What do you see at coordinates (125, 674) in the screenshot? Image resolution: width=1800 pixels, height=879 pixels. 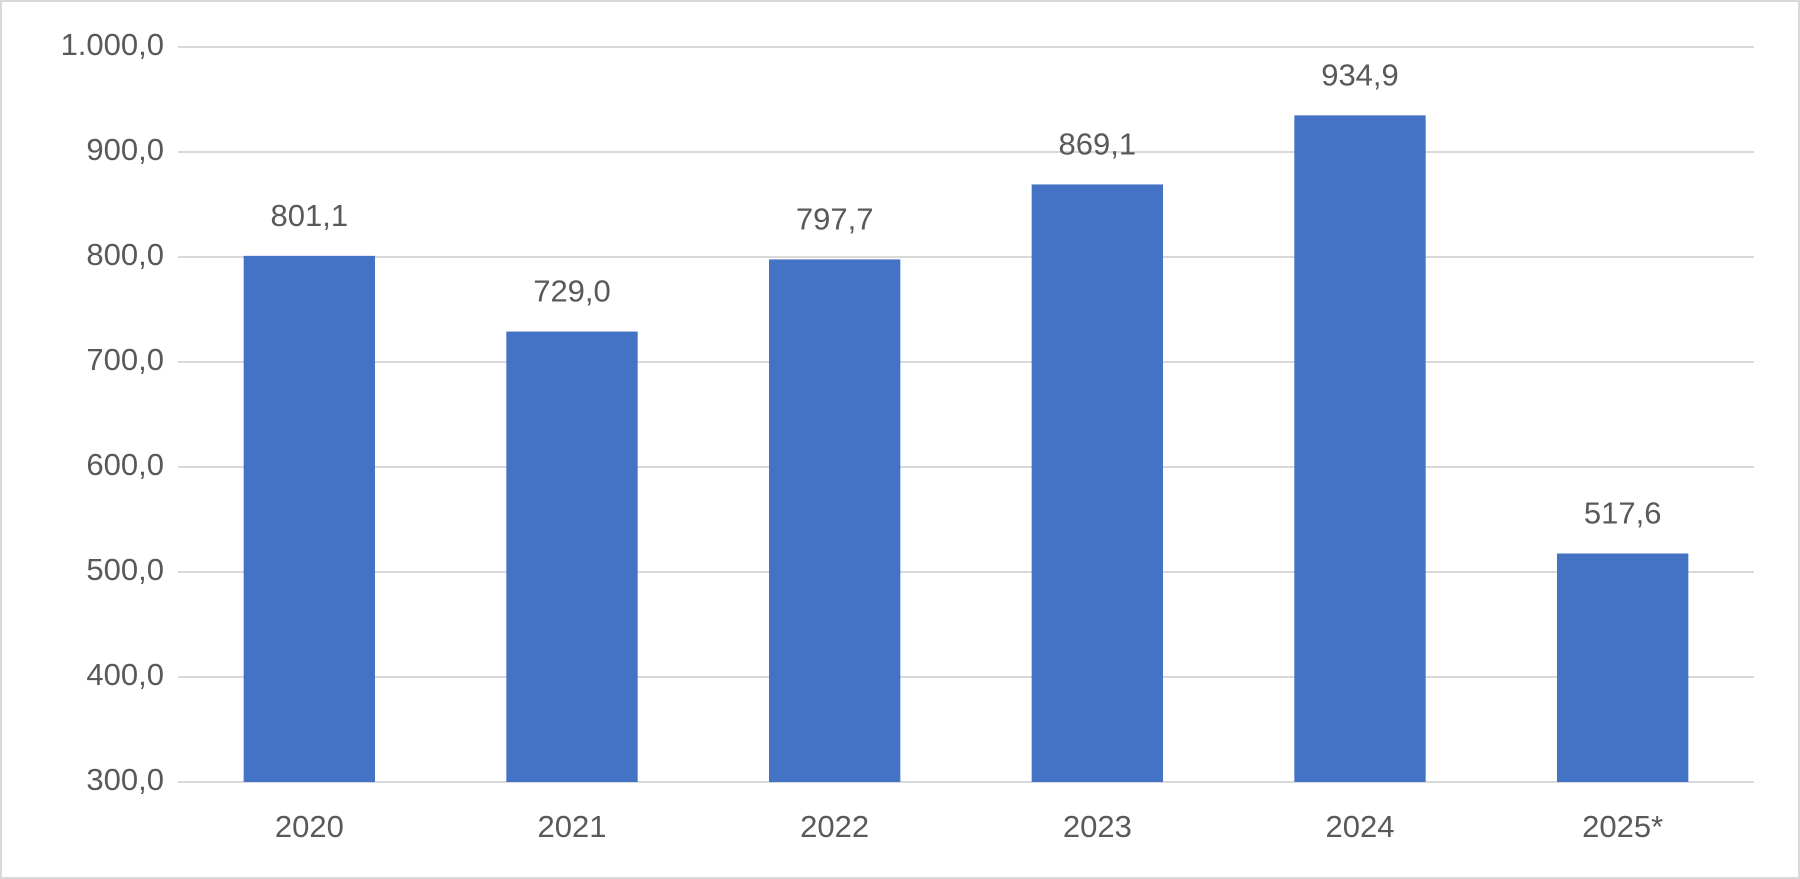 I see `y-tick-label: 400,0` at bounding box center [125, 674].